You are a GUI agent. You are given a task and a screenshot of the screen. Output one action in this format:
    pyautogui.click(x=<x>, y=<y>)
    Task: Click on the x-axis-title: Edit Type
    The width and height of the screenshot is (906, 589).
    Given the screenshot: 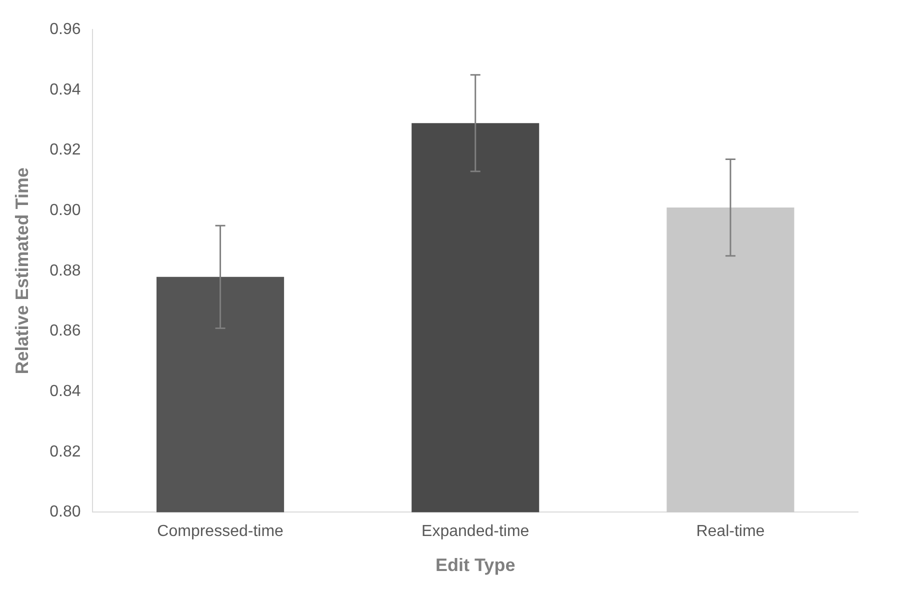 What is the action you would take?
    pyautogui.click(x=476, y=565)
    